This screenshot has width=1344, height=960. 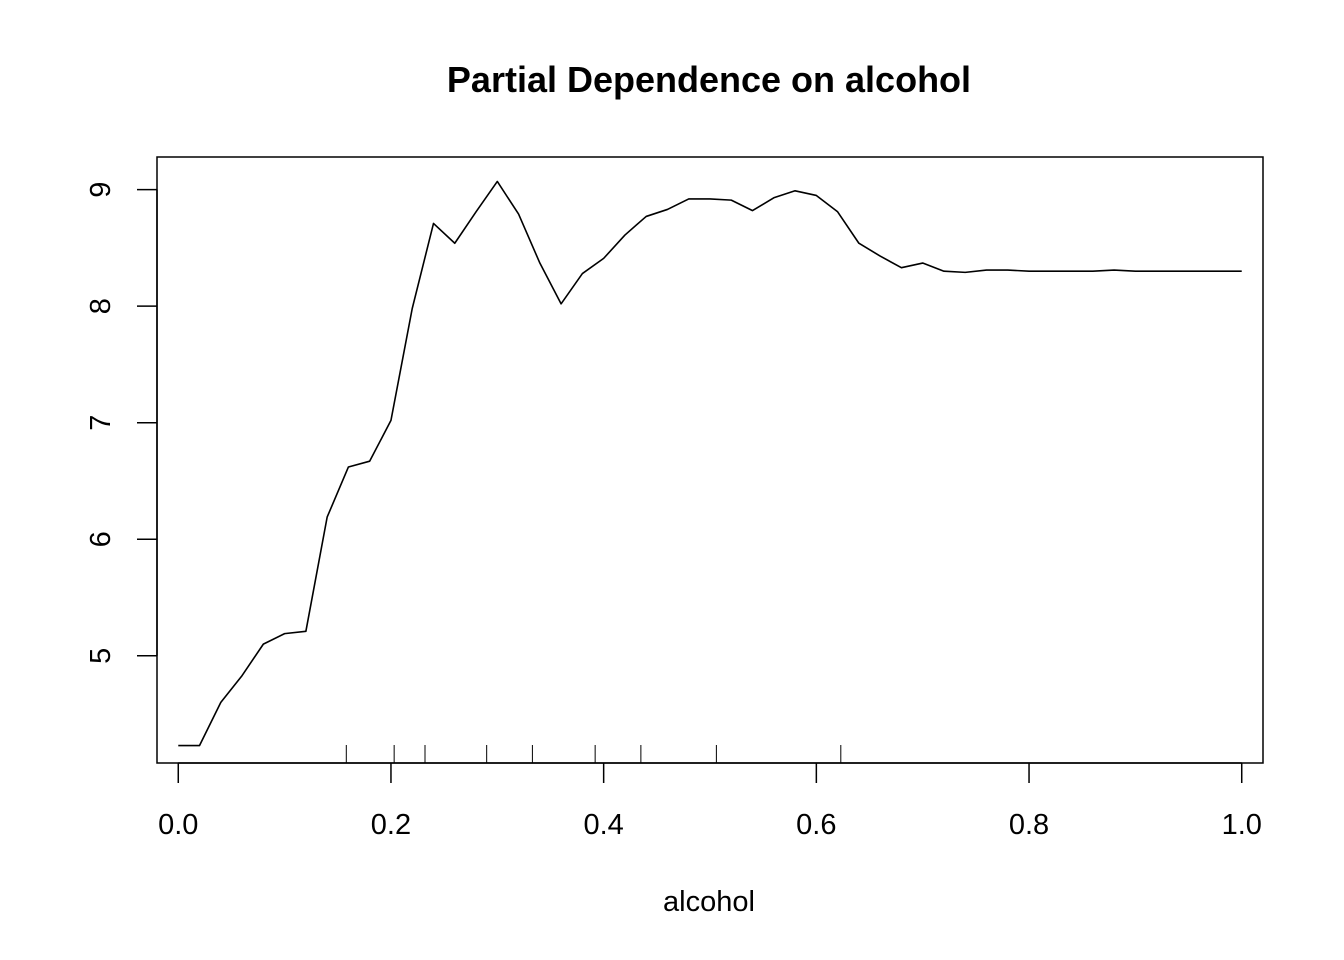 I want to click on y-tick-label: 6, so click(x=101, y=539).